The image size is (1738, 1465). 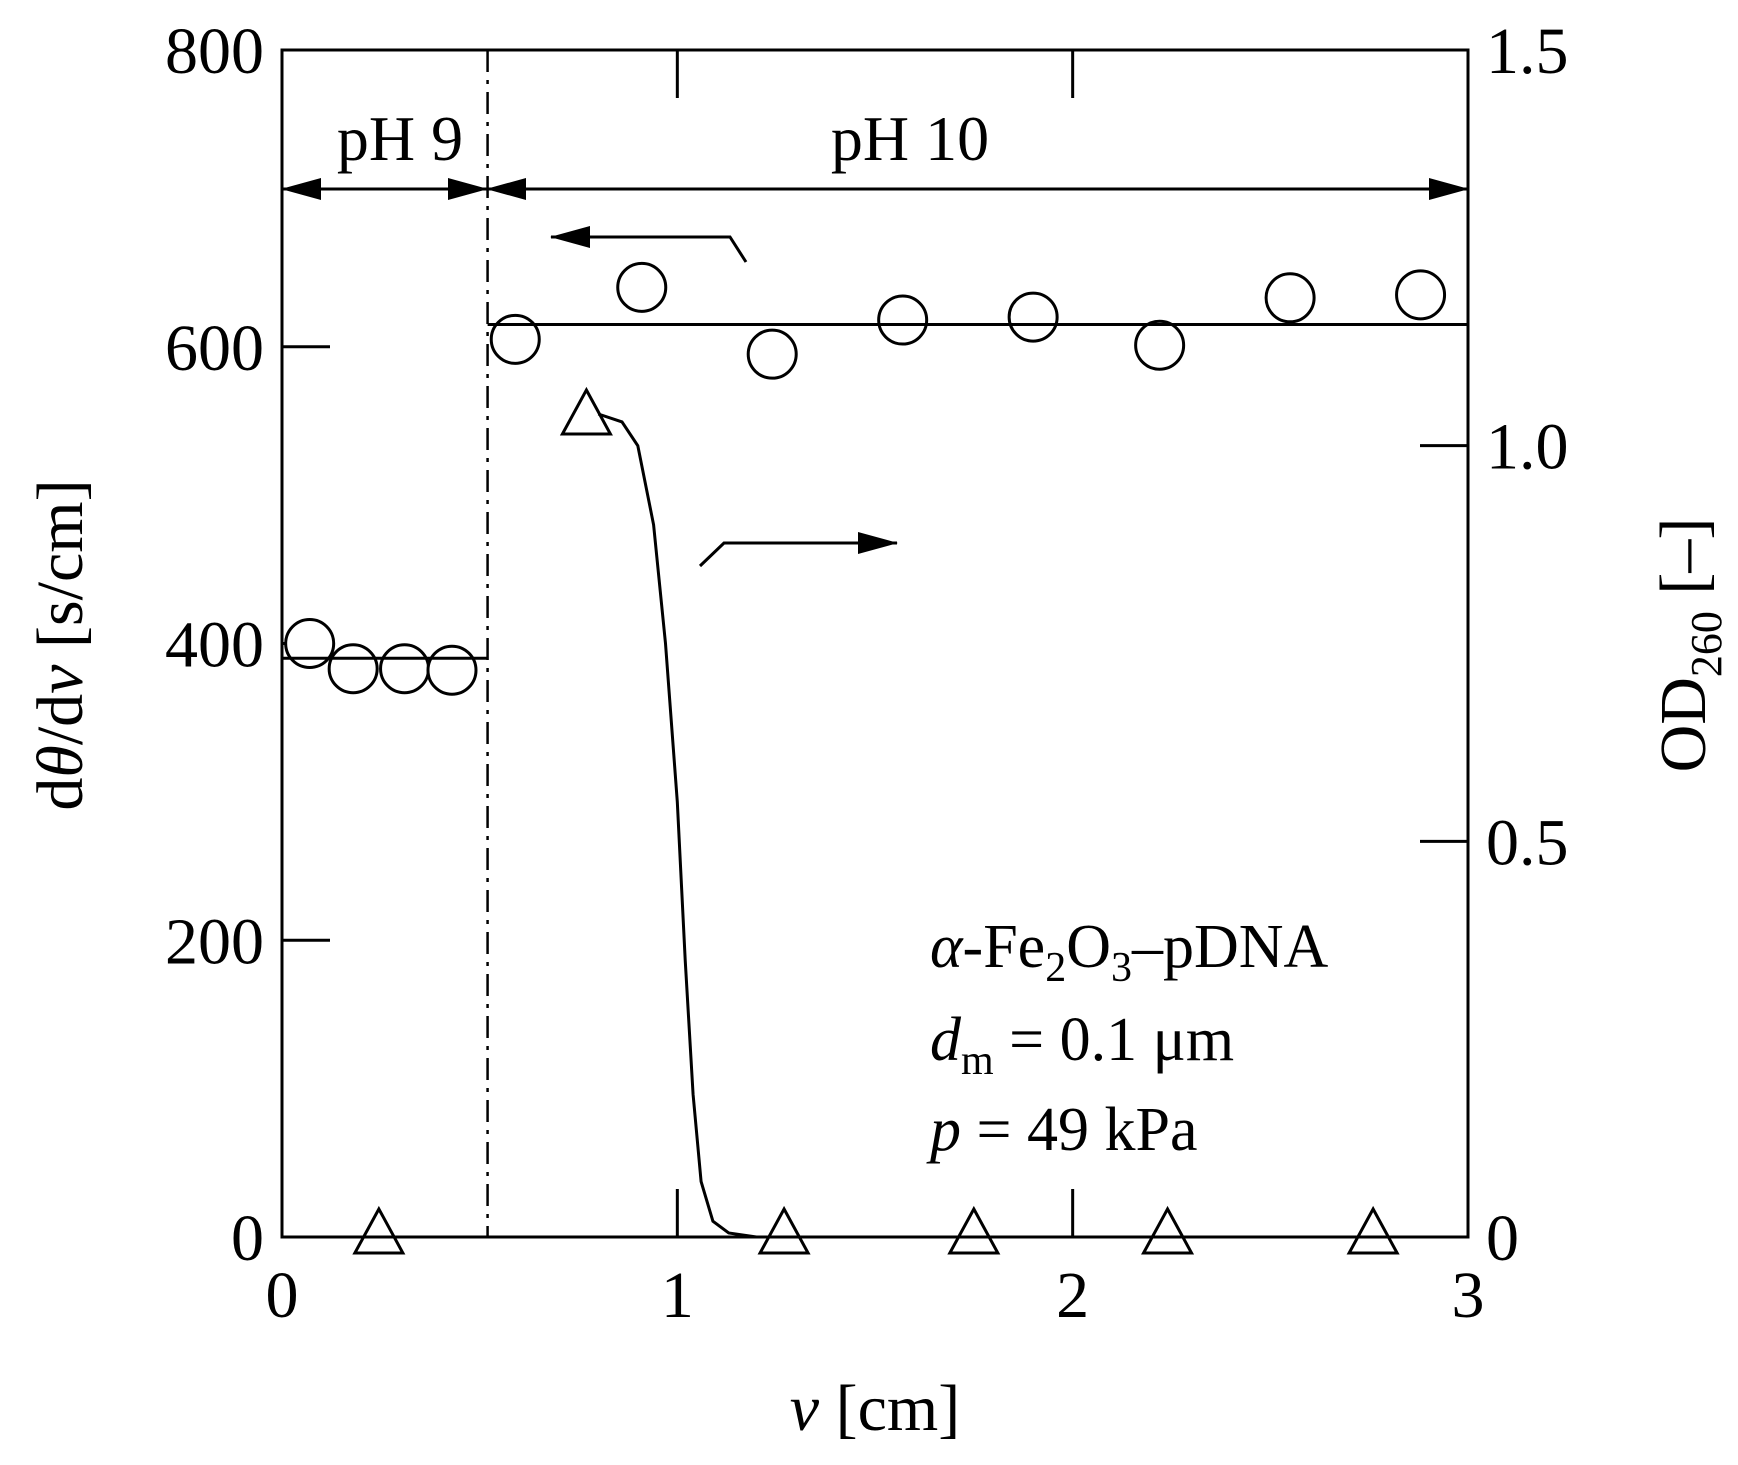 What do you see at coordinates (1072, 1295) in the screenshot?
I see `x-tick-label: 2` at bounding box center [1072, 1295].